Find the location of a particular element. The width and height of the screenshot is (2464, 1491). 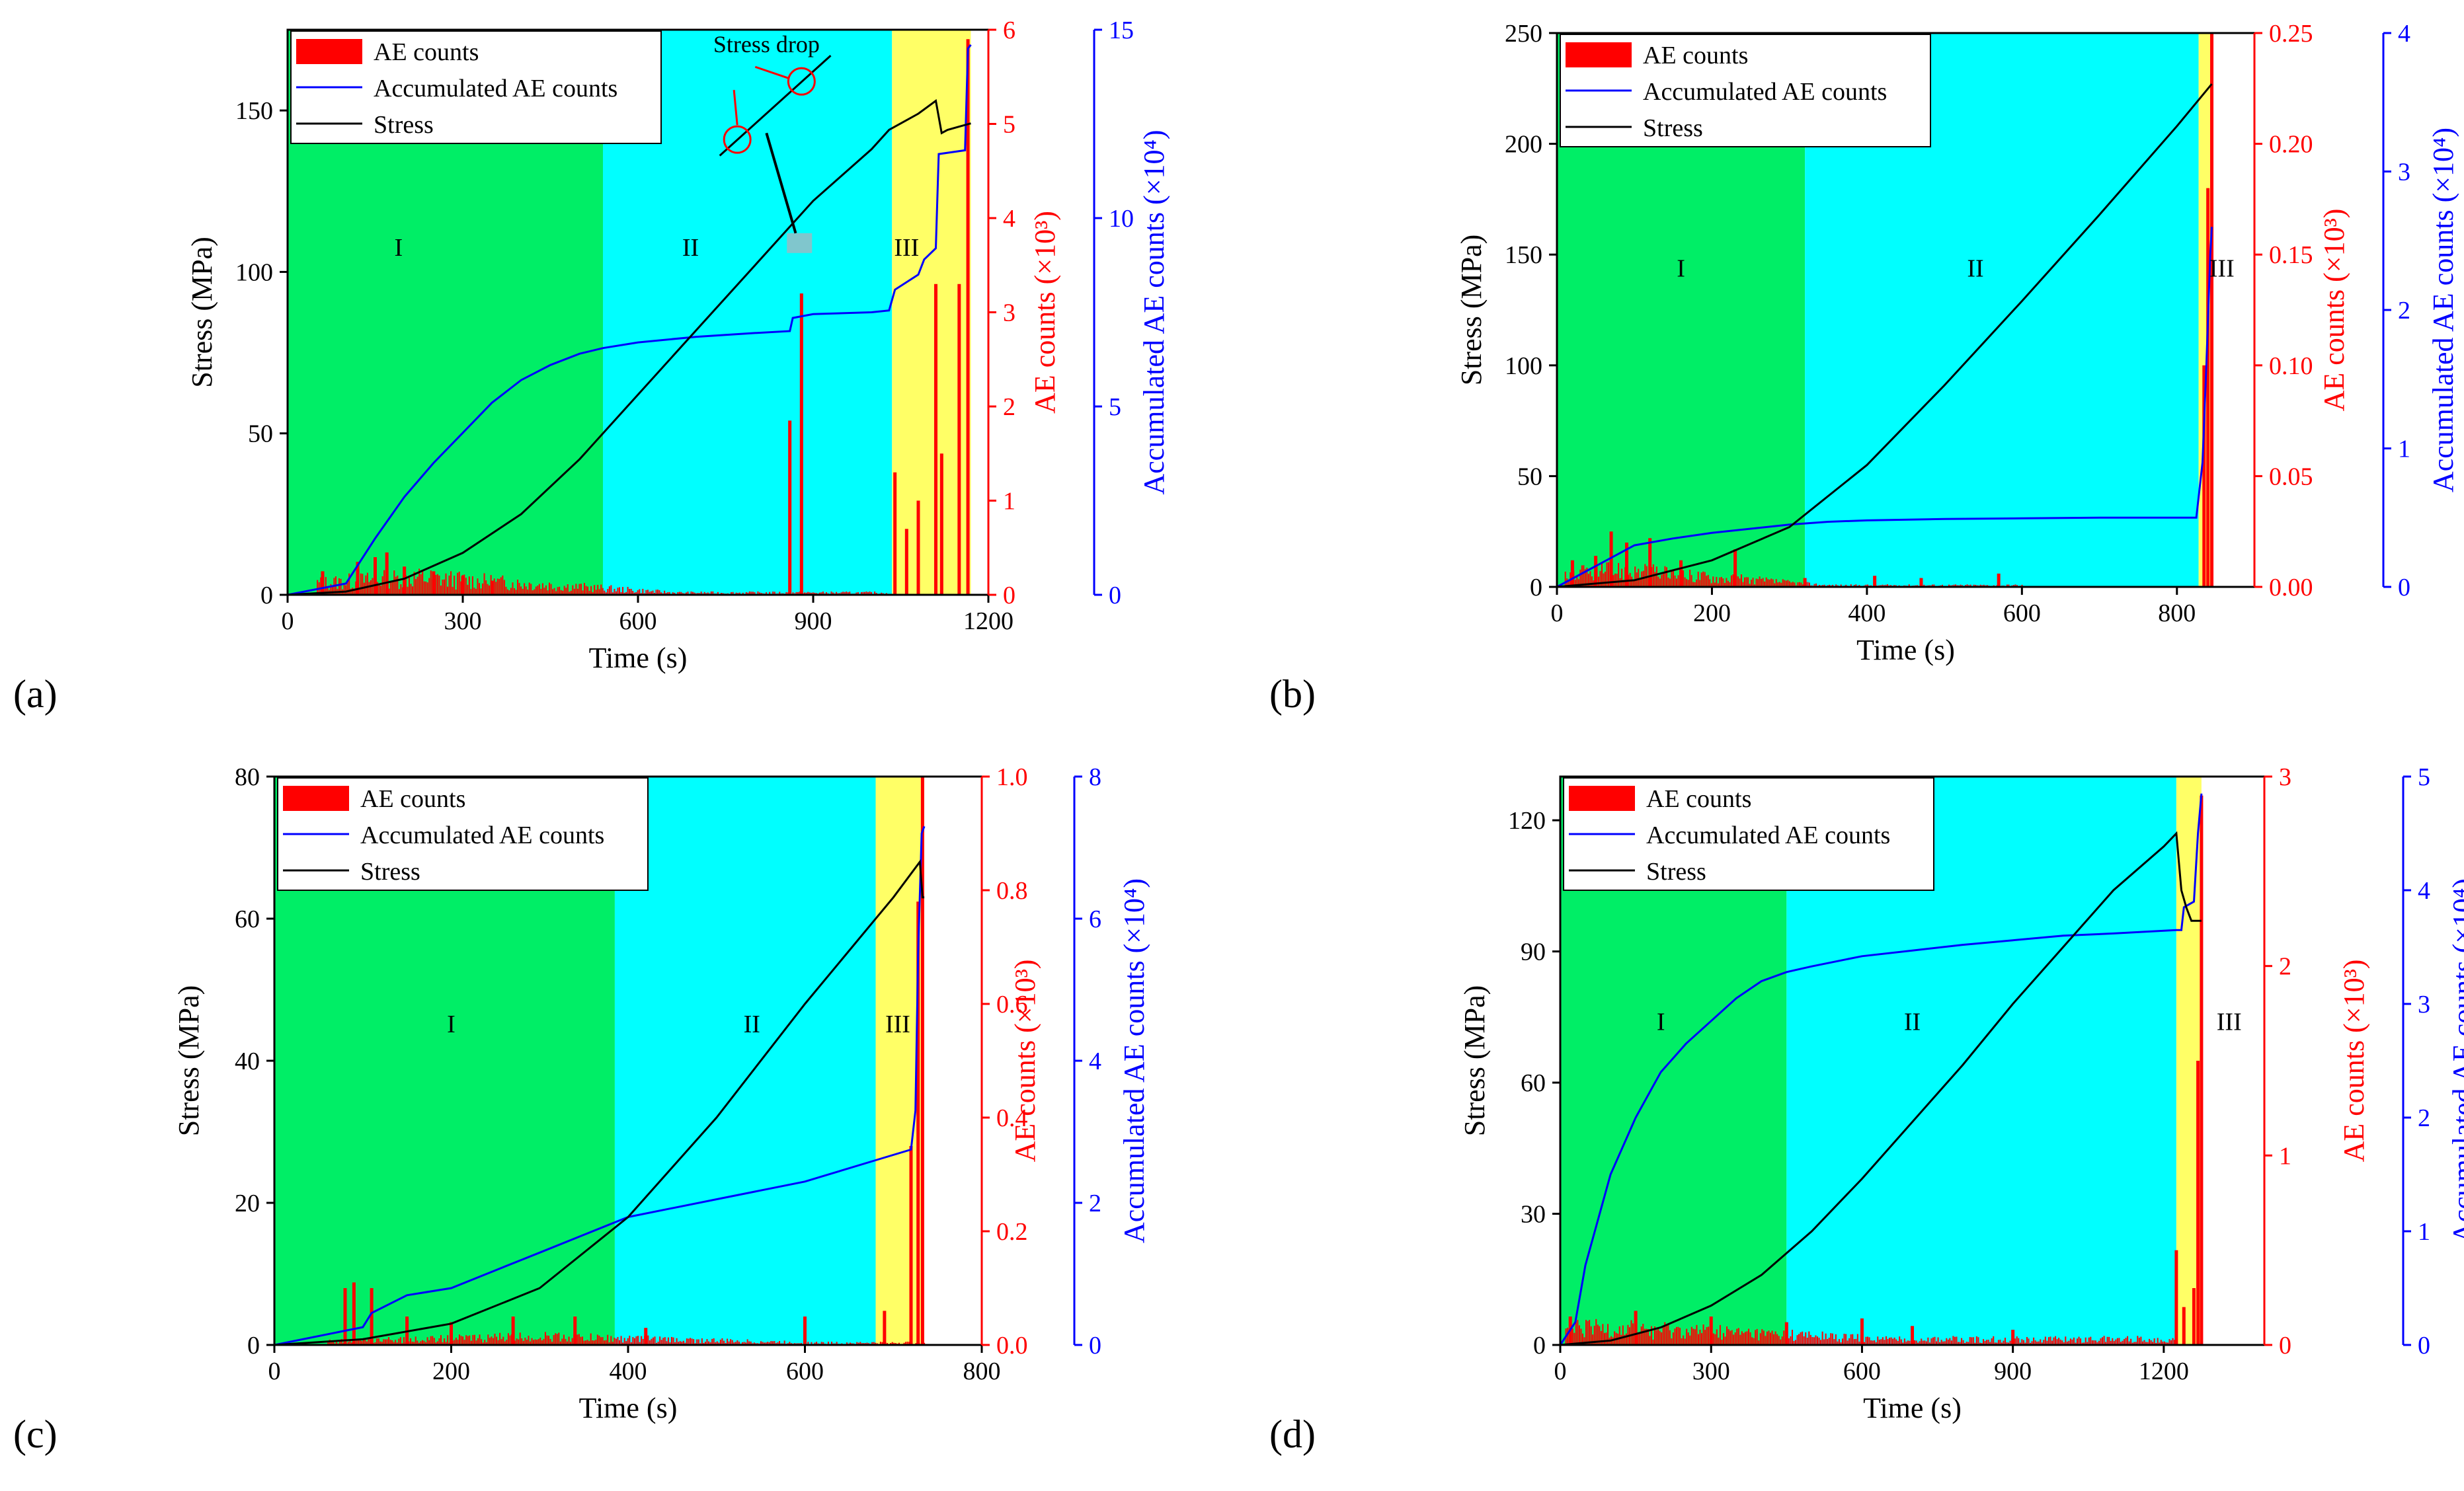

legend-label: AE counts is located at coordinates (412, 799).